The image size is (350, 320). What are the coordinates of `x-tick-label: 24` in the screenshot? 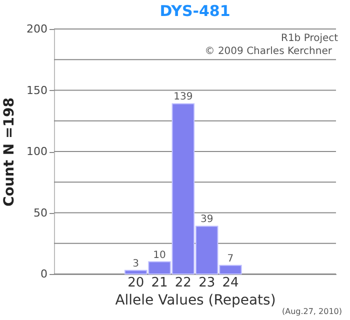 It's located at (230, 283).